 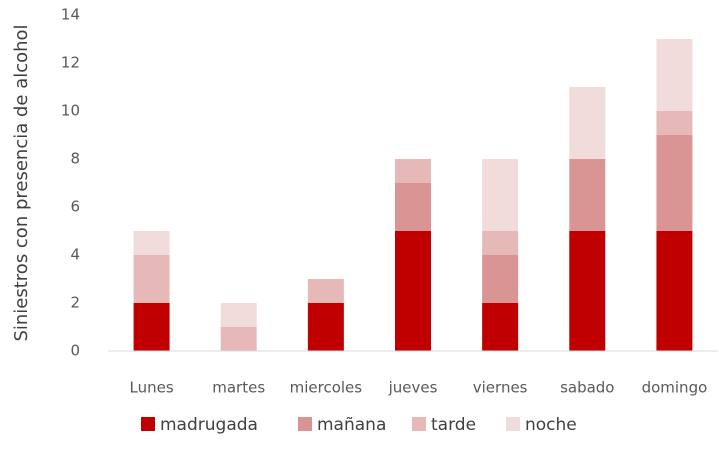 I want to click on y-axis-title: Siniestros con presencia de alcohol, so click(x=21, y=182).